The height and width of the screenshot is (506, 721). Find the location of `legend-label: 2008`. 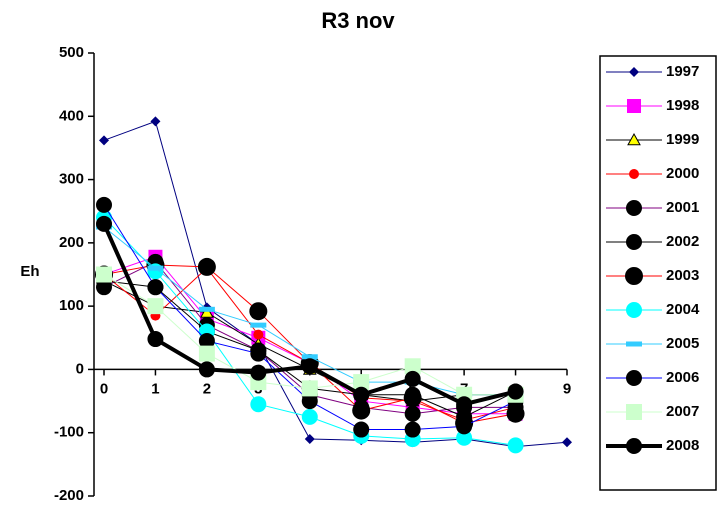

legend-label: 2008 is located at coordinates (682, 445).